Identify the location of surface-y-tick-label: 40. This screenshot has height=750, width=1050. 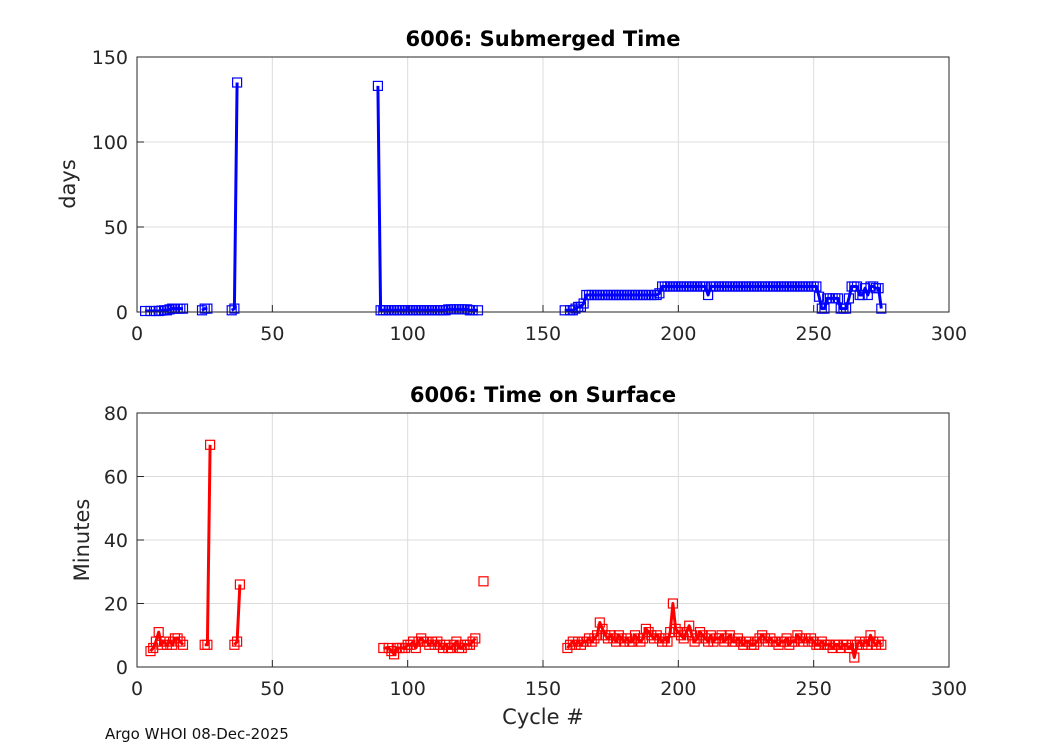
(116, 541).